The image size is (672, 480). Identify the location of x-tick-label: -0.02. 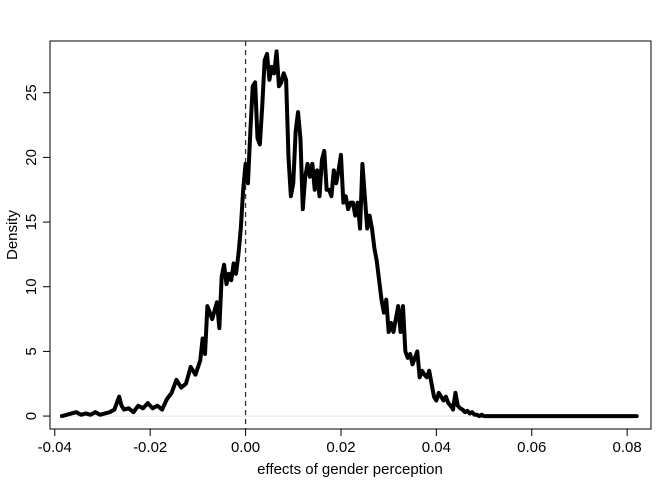
(150, 447).